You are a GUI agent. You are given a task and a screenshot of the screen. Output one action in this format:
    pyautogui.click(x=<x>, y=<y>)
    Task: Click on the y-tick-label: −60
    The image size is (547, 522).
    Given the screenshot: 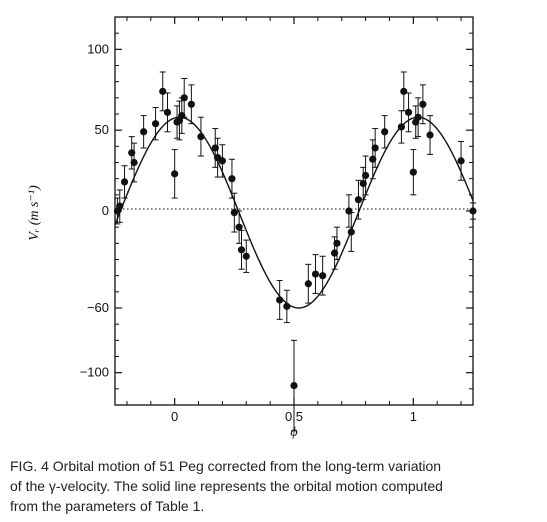 What is the action you would take?
    pyautogui.click(x=98, y=307)
    